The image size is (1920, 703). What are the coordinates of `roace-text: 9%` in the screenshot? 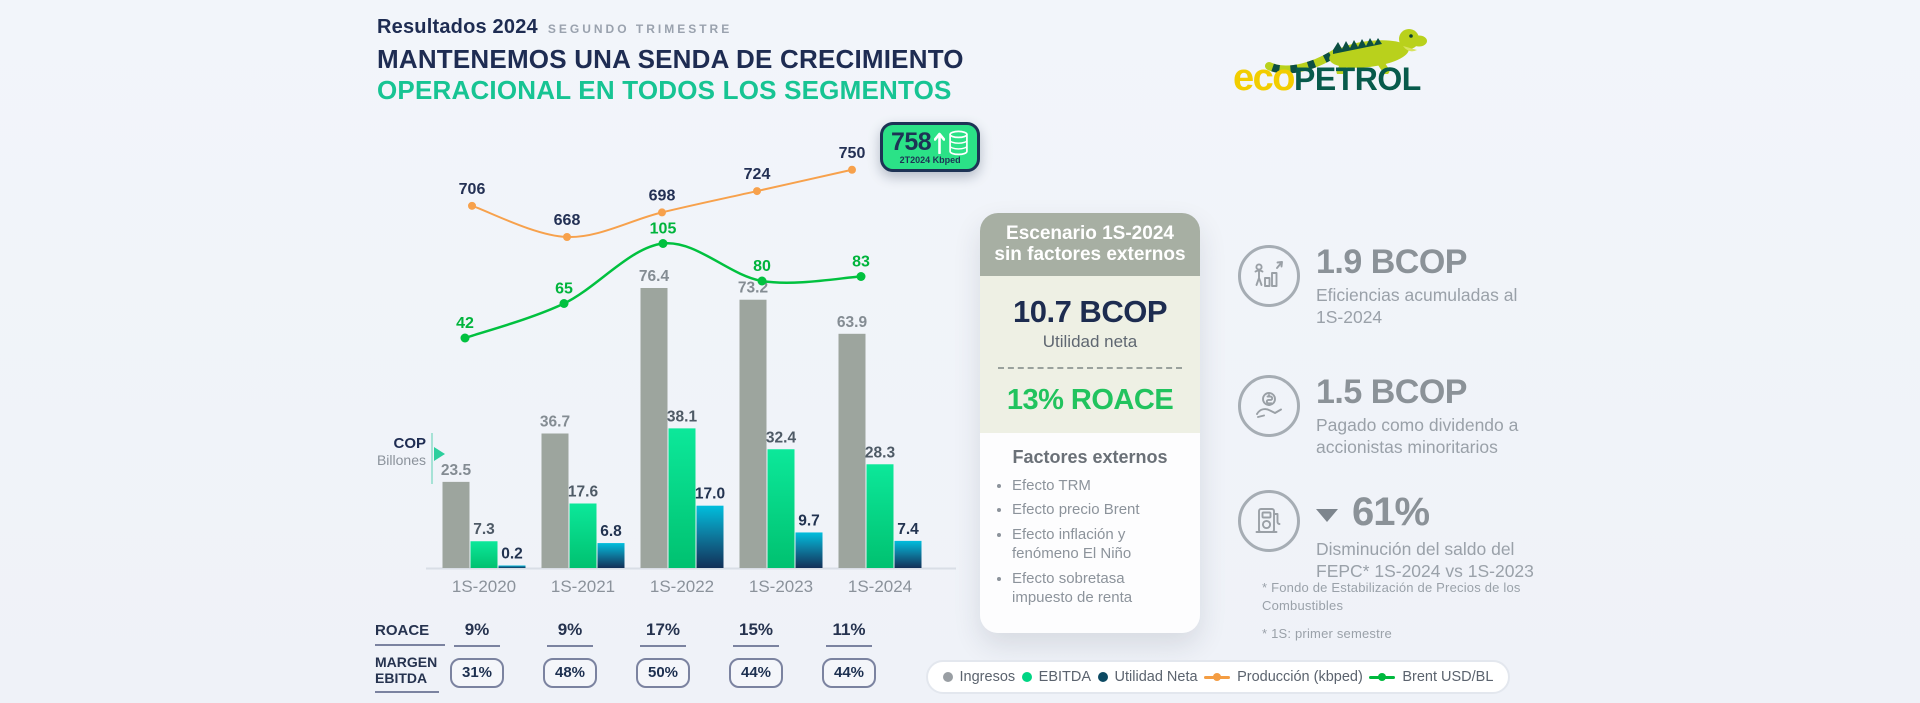 It's located at (570, 629).